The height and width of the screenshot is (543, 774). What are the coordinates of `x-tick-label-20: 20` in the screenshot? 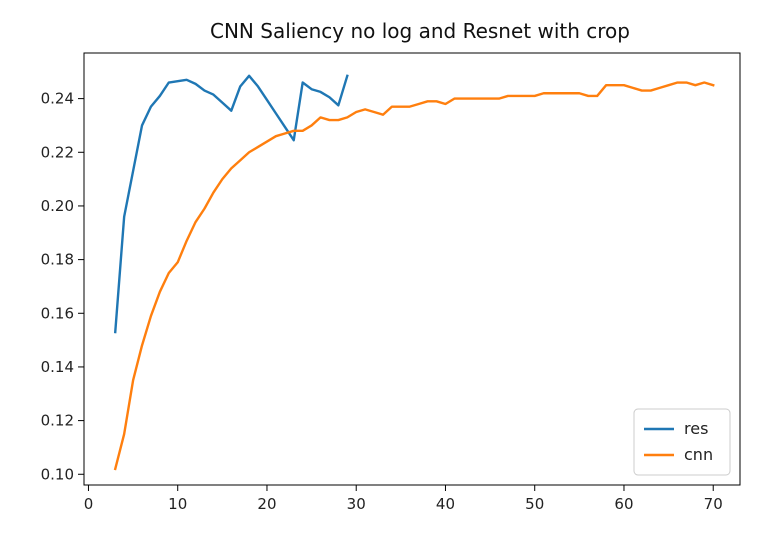 It's located at (266, 504).